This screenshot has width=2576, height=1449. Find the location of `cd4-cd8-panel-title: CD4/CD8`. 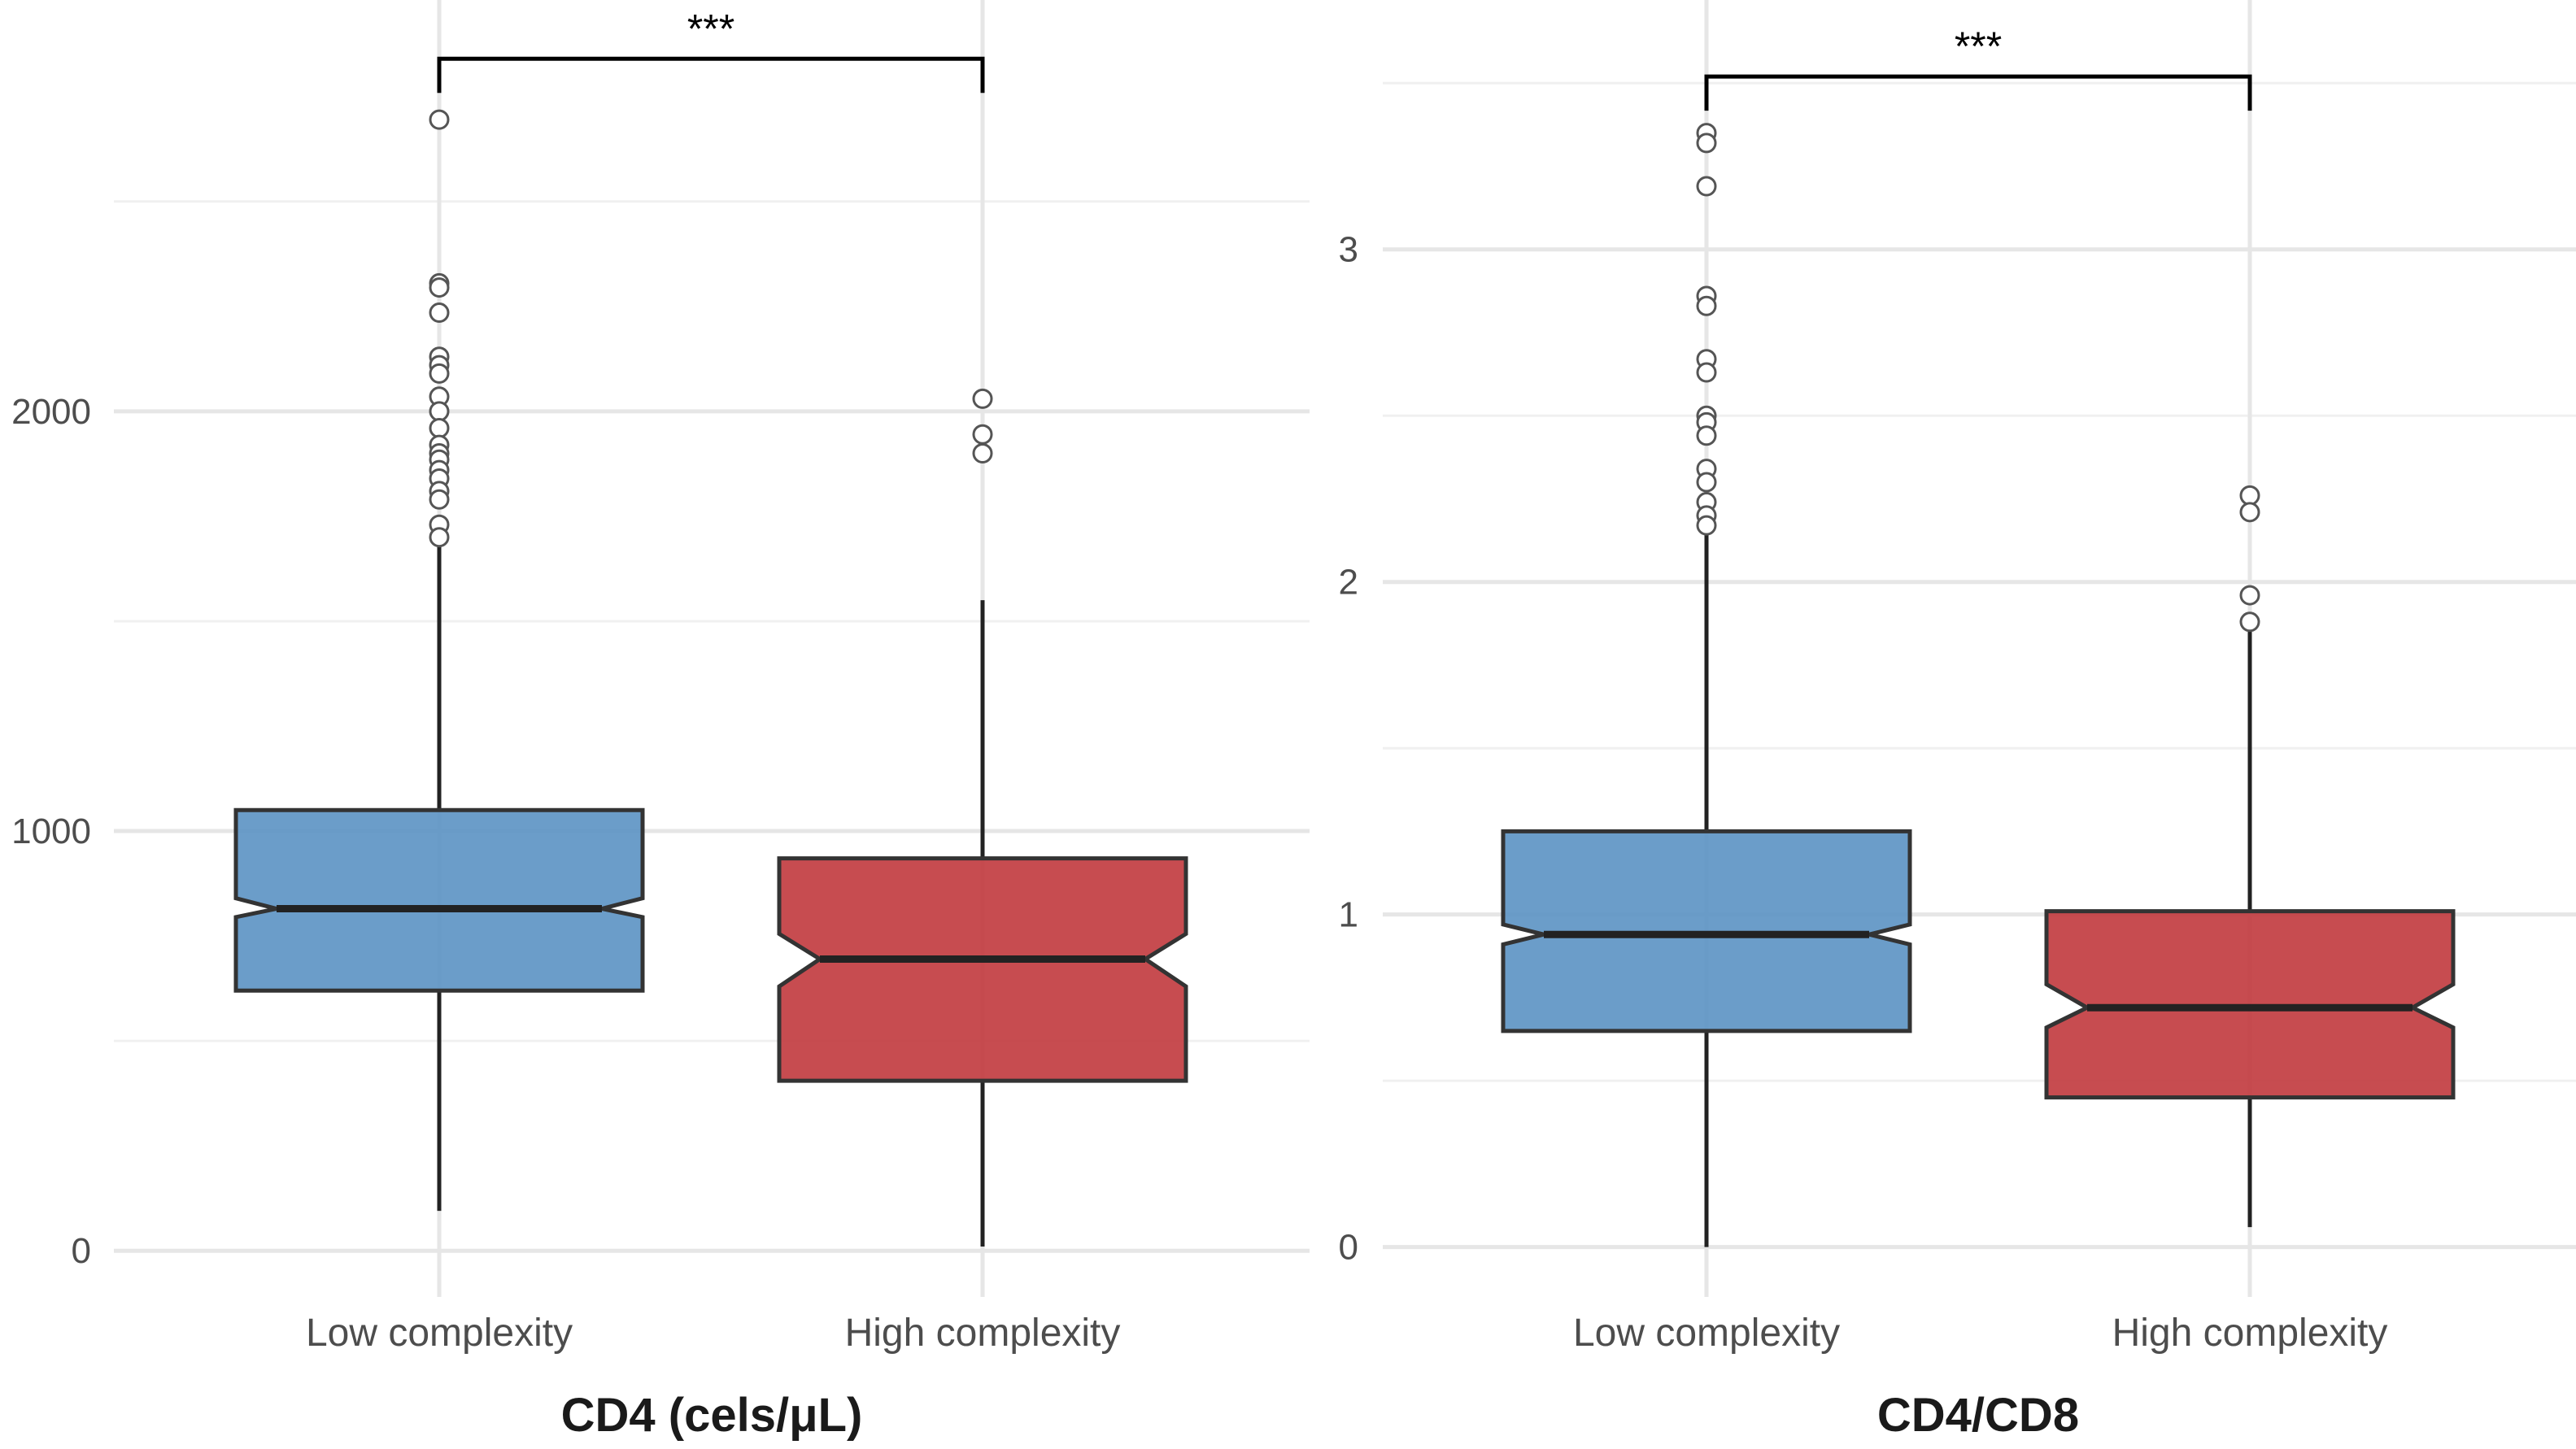

cd4-cd8-panel-title: CD4/CD8 is located at coordinates (1978, 1416).